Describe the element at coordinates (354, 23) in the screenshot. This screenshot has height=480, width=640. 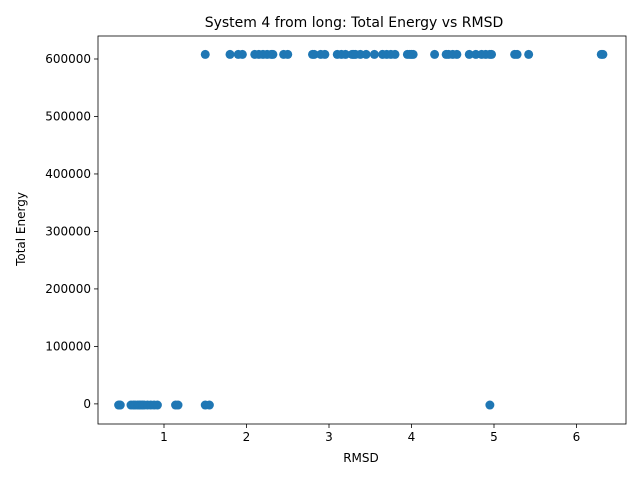
I see `chart-title: System 4 from long: Total Energy vs RMSD` at that location.